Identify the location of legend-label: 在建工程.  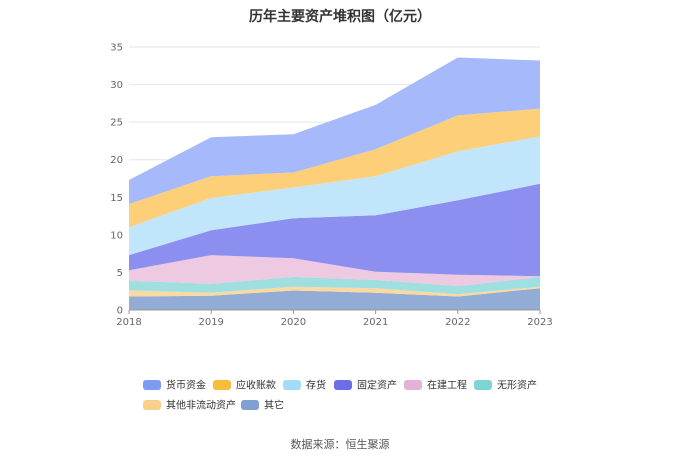
(447, 385).